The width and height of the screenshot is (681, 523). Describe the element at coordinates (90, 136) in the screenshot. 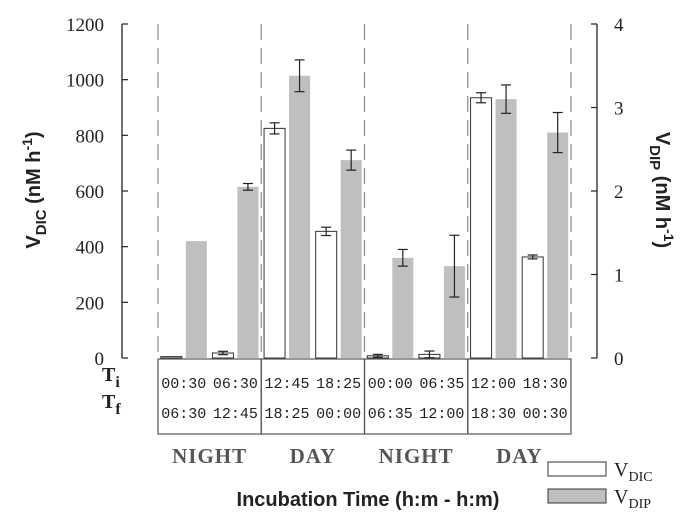

I see `left-tick-label: 800` at that location.